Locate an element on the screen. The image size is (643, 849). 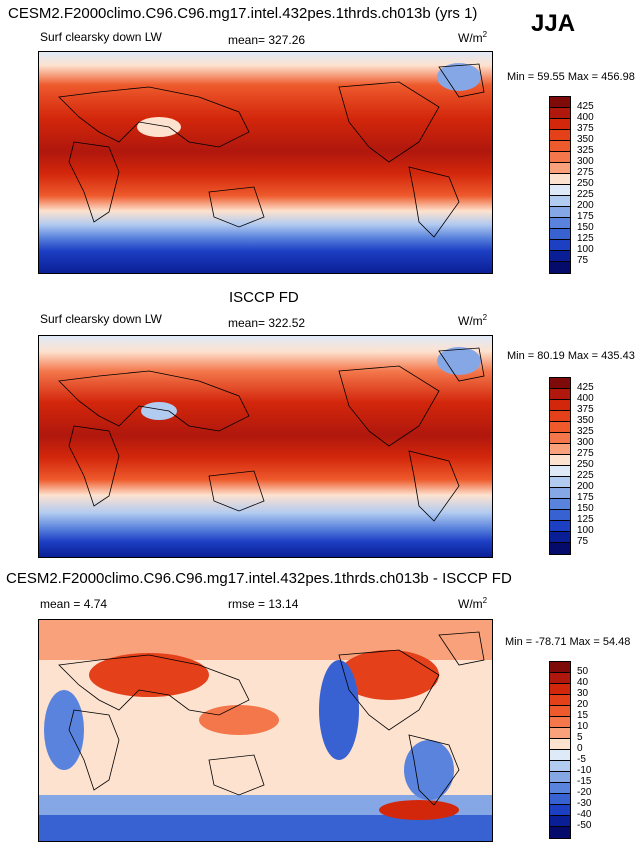
panel2-cbar-label: 75 is located at coordinates (583, 541).